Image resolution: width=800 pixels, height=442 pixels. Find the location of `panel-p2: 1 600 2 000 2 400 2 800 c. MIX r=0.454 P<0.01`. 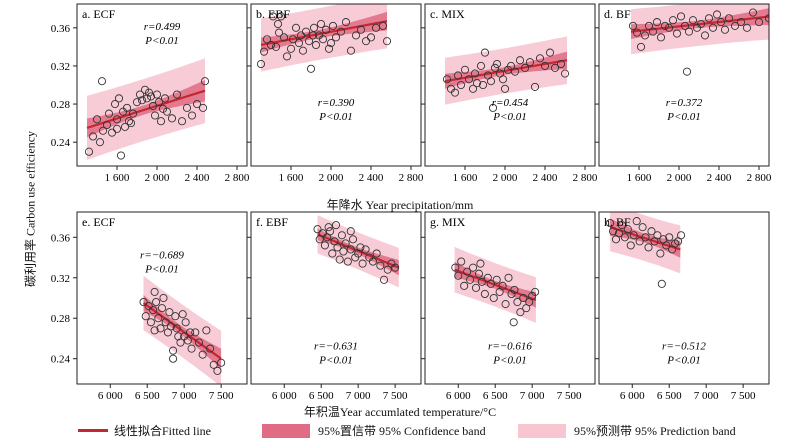

panel-p2: 1 600 2 000 2 400 2 800 c. MIX r=0.454 P<0.01 is located at coordinates (509, 93).